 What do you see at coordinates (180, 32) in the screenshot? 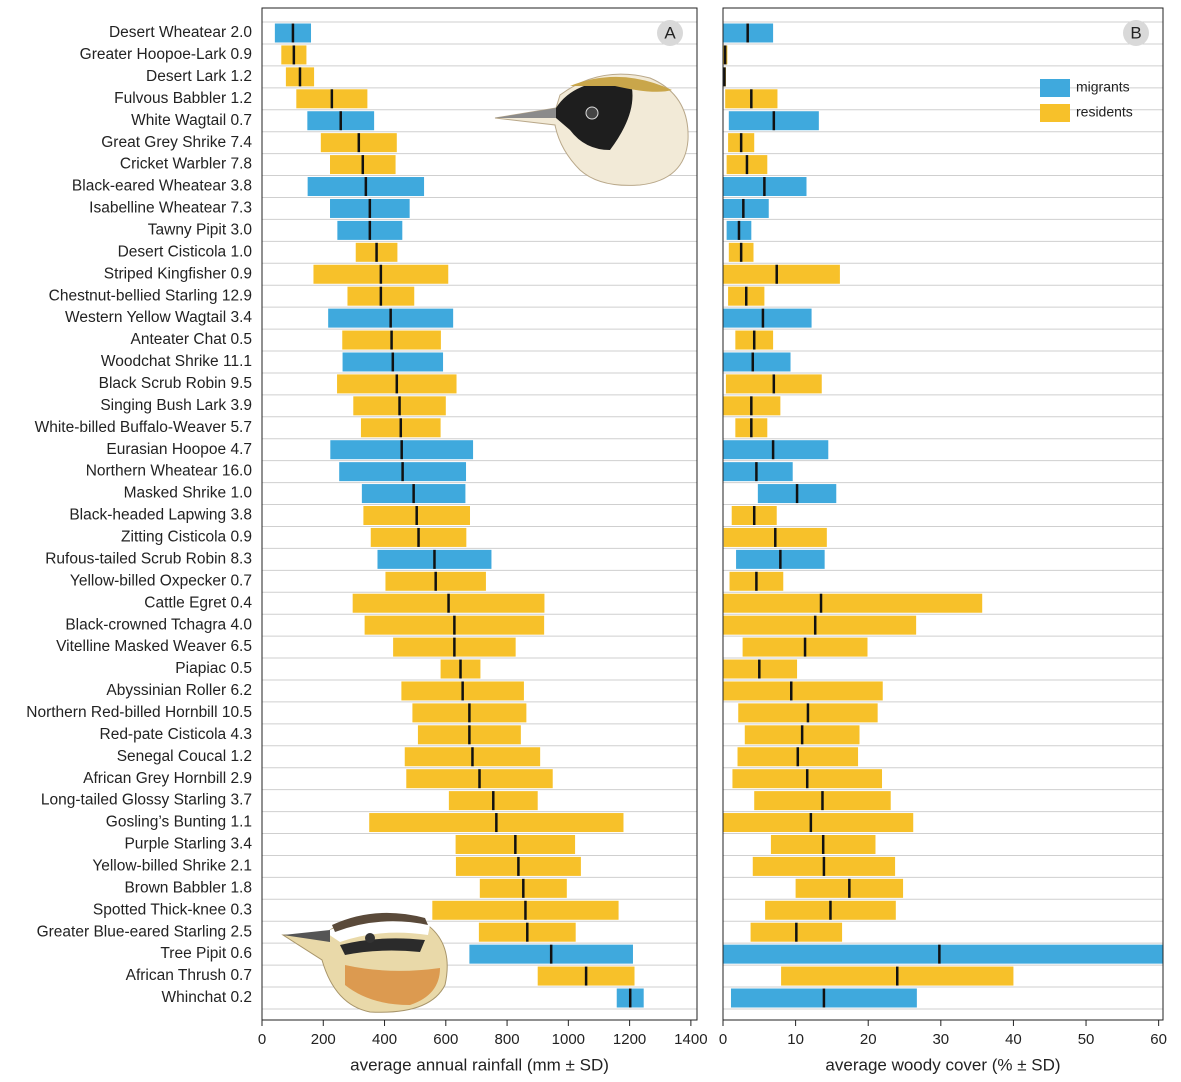
I see `category-label: Desert Wheatear 2.0` at bounding box center [180, 32].